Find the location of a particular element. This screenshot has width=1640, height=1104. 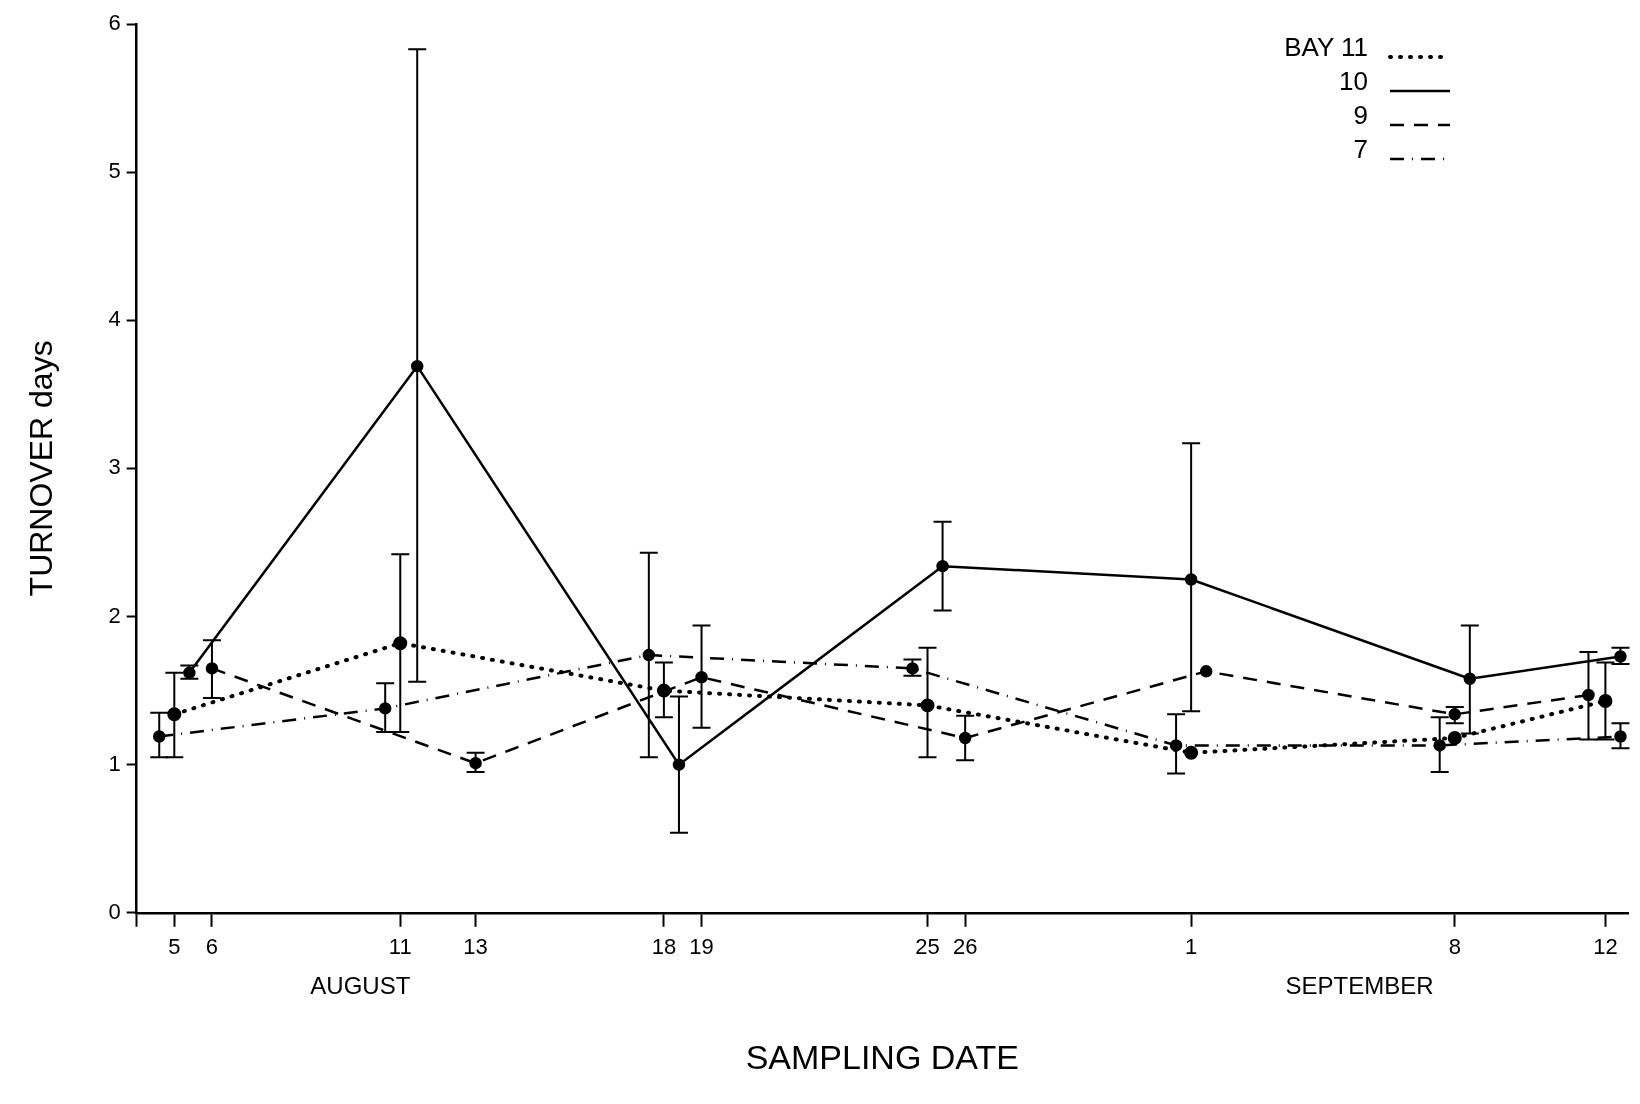

x-tick-label: 19 is located at coordinates (701, 947).